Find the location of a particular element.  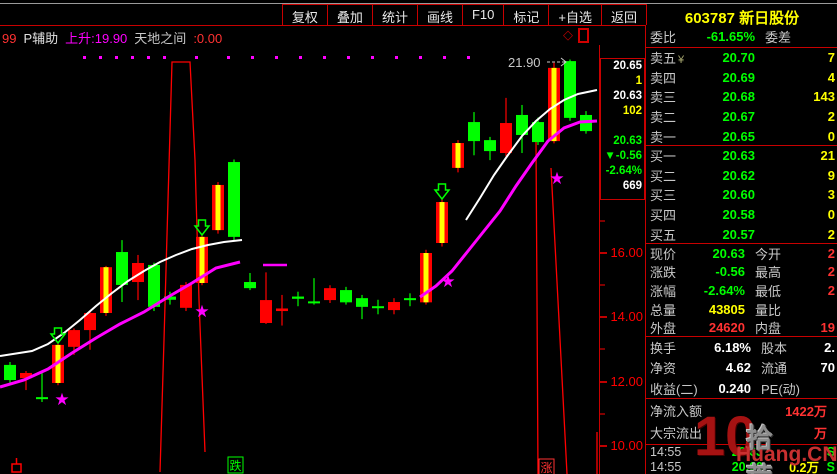

menu-item-4: 画线 is located at coordinates (440, 15).